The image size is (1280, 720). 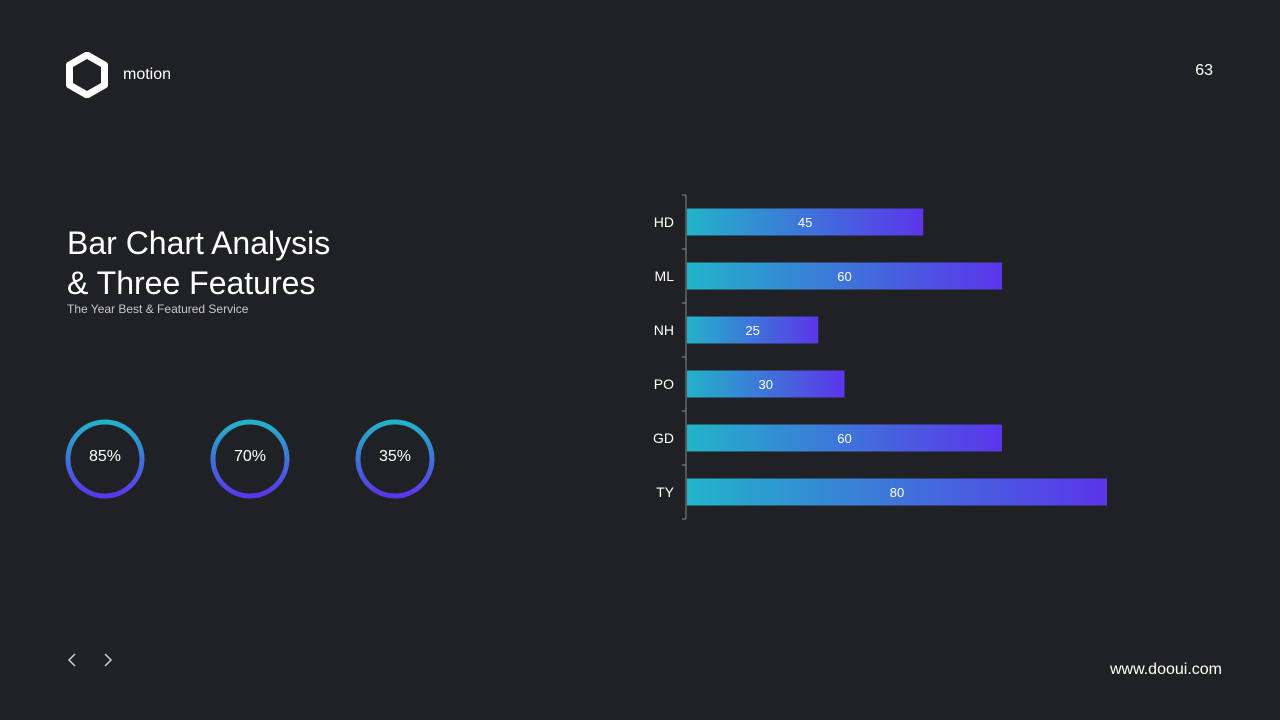 What do you see at coordinates (87, 75) in the screenshot?
I see `hexagon-icon` at bounding box center [87, 75].